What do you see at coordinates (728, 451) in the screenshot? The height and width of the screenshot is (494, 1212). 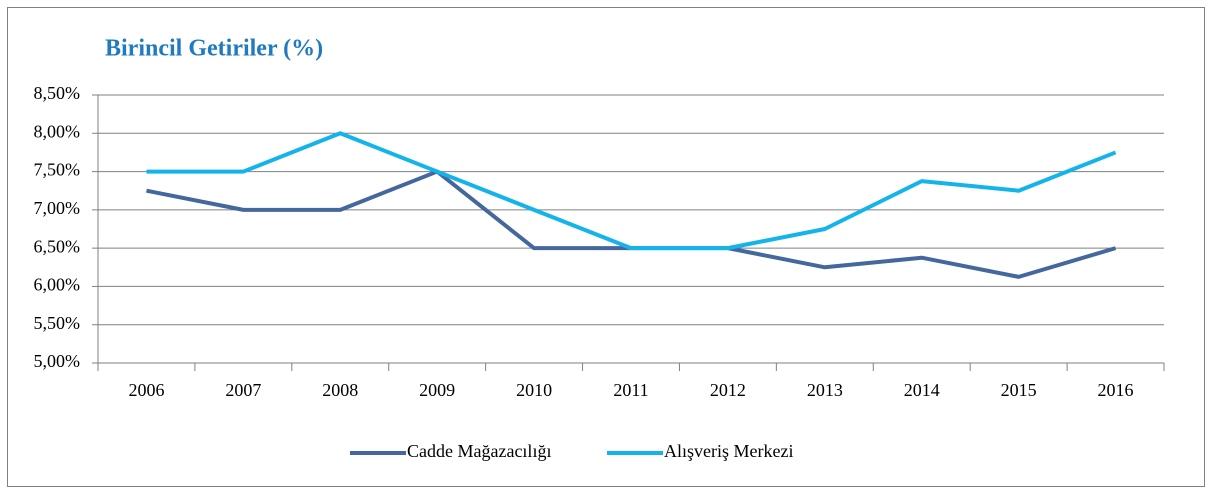 I see `legend-label: Alışveriş Merkezi` at bounding box center [728, 451].